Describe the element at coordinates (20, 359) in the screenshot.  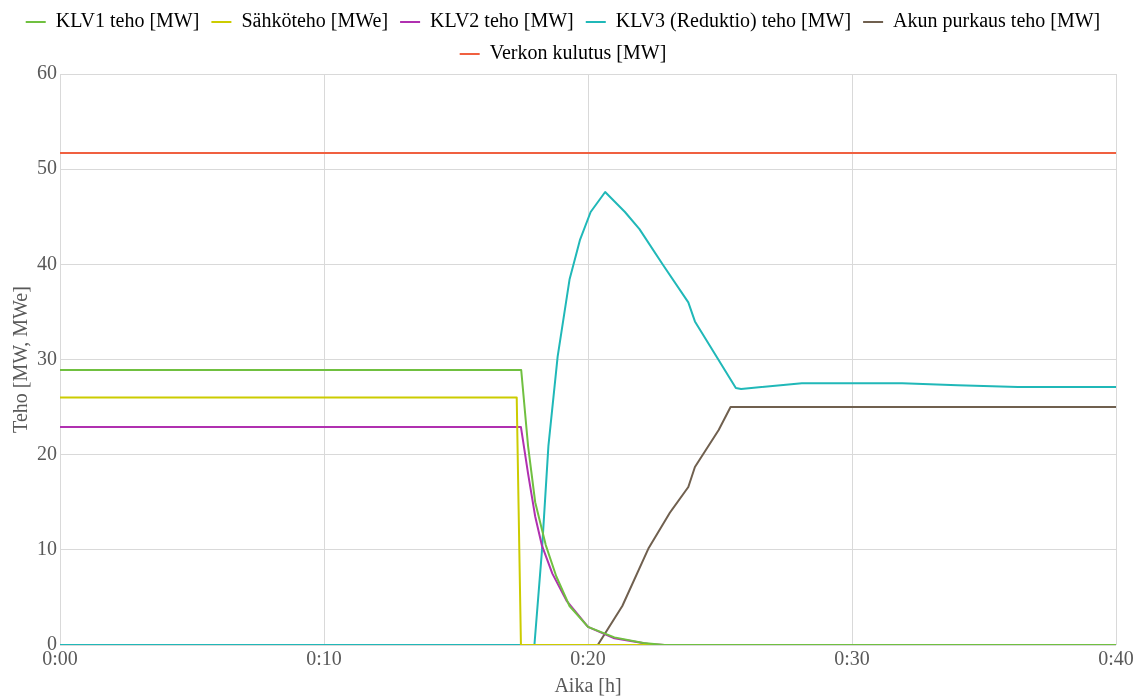
I see `y-axis-title: Teho [MW, MWe]` at that location.